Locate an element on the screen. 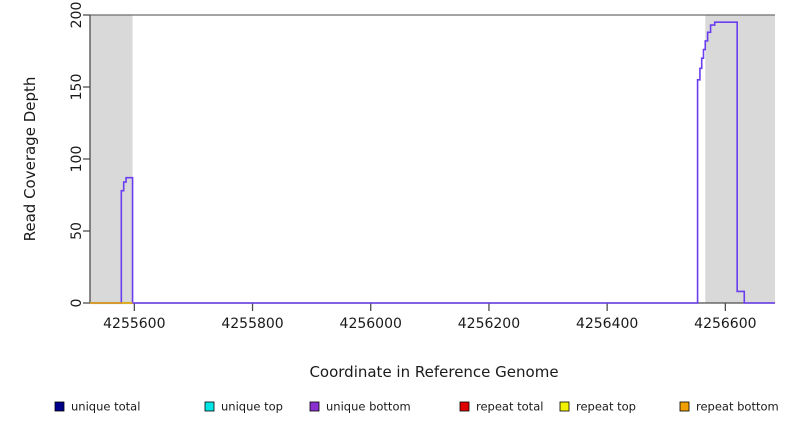  x-axis-ticks is located at coordinates (430, 307).